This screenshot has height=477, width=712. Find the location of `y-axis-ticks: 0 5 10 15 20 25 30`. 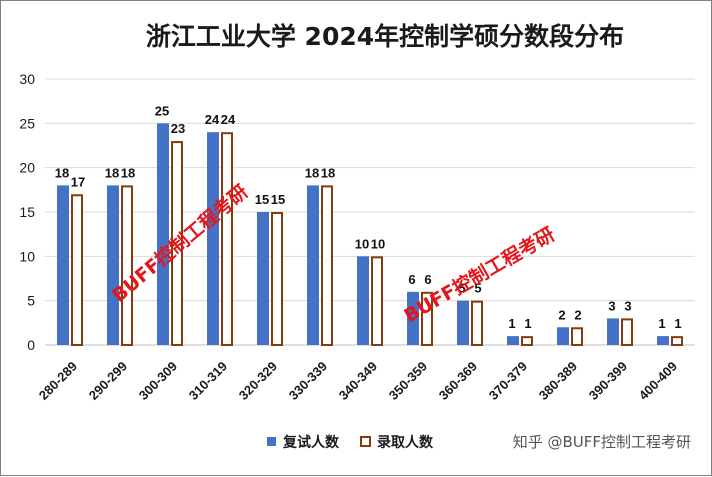

y-axis-ticks: 0 5 10 15 20 25 30 is located at coordinates (27, 212).